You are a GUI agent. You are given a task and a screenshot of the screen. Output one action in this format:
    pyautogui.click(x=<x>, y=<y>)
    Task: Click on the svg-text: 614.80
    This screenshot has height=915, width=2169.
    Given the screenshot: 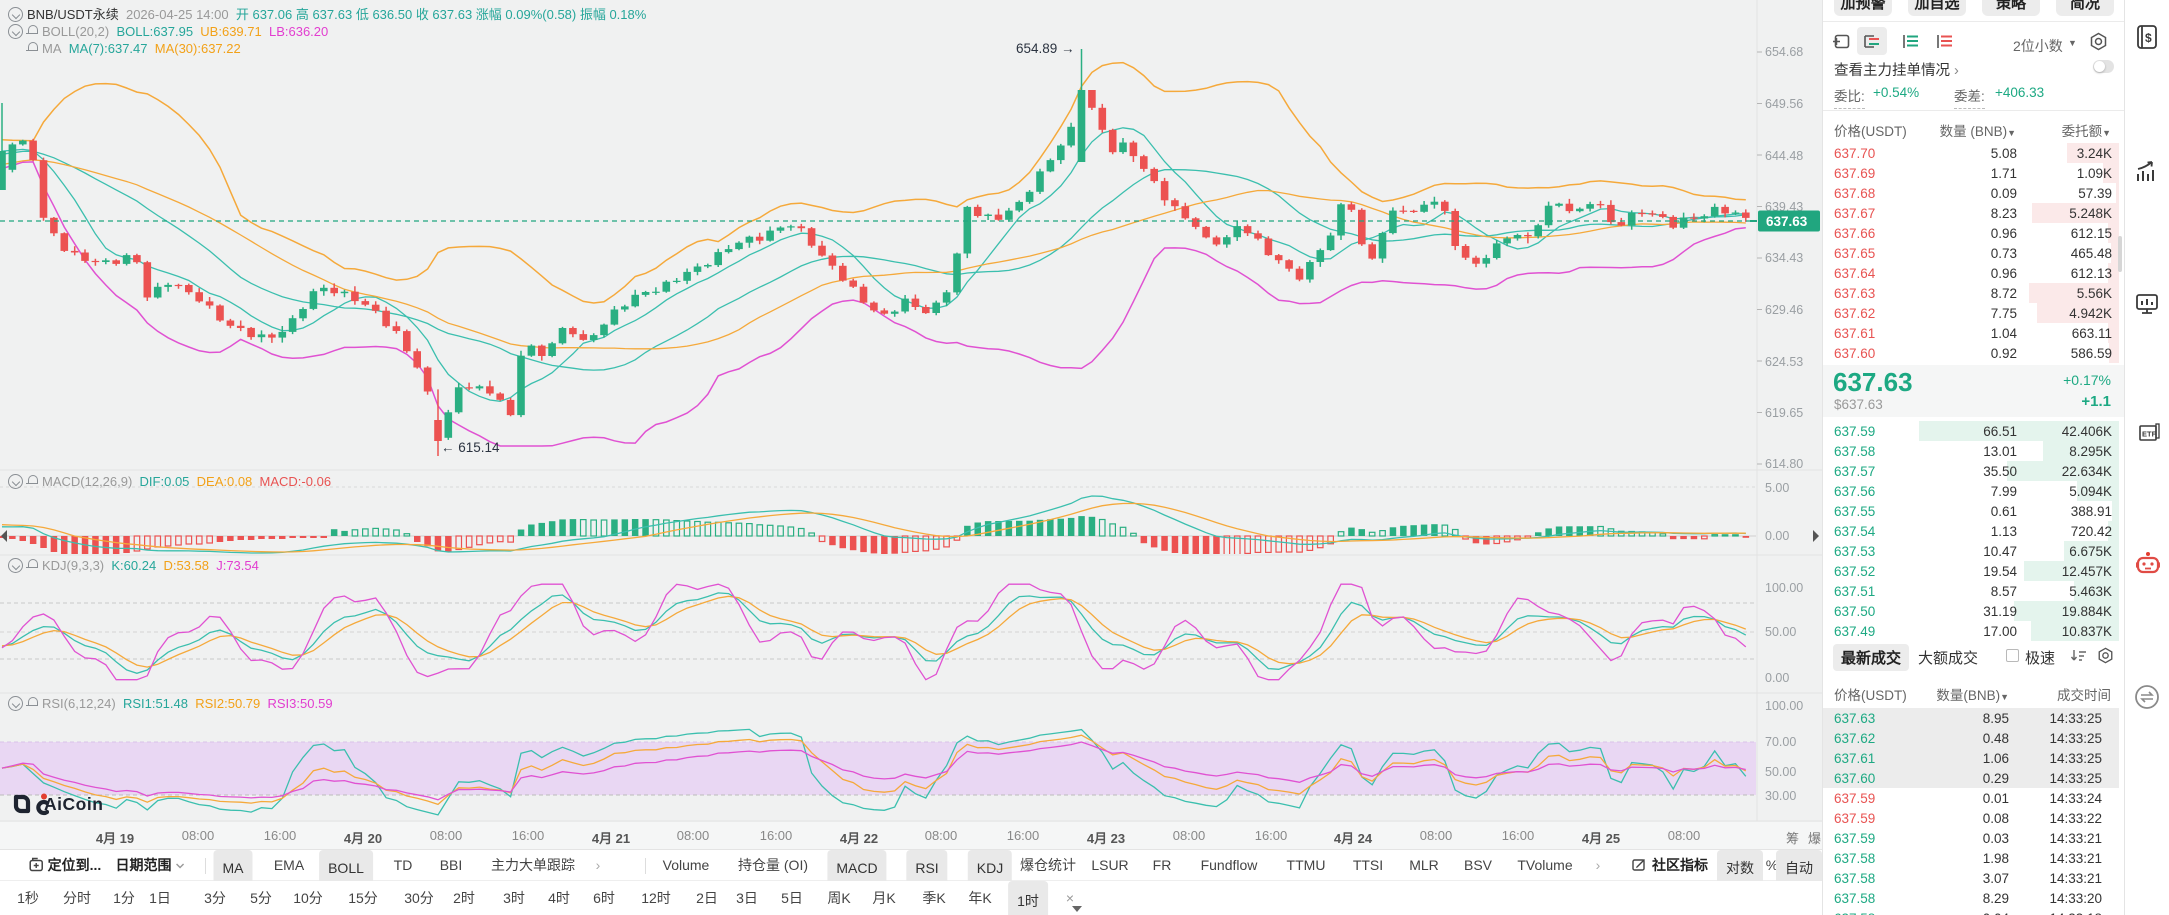 What is the action you would take?
    pyautogui.click(x=1784, y=464)
    